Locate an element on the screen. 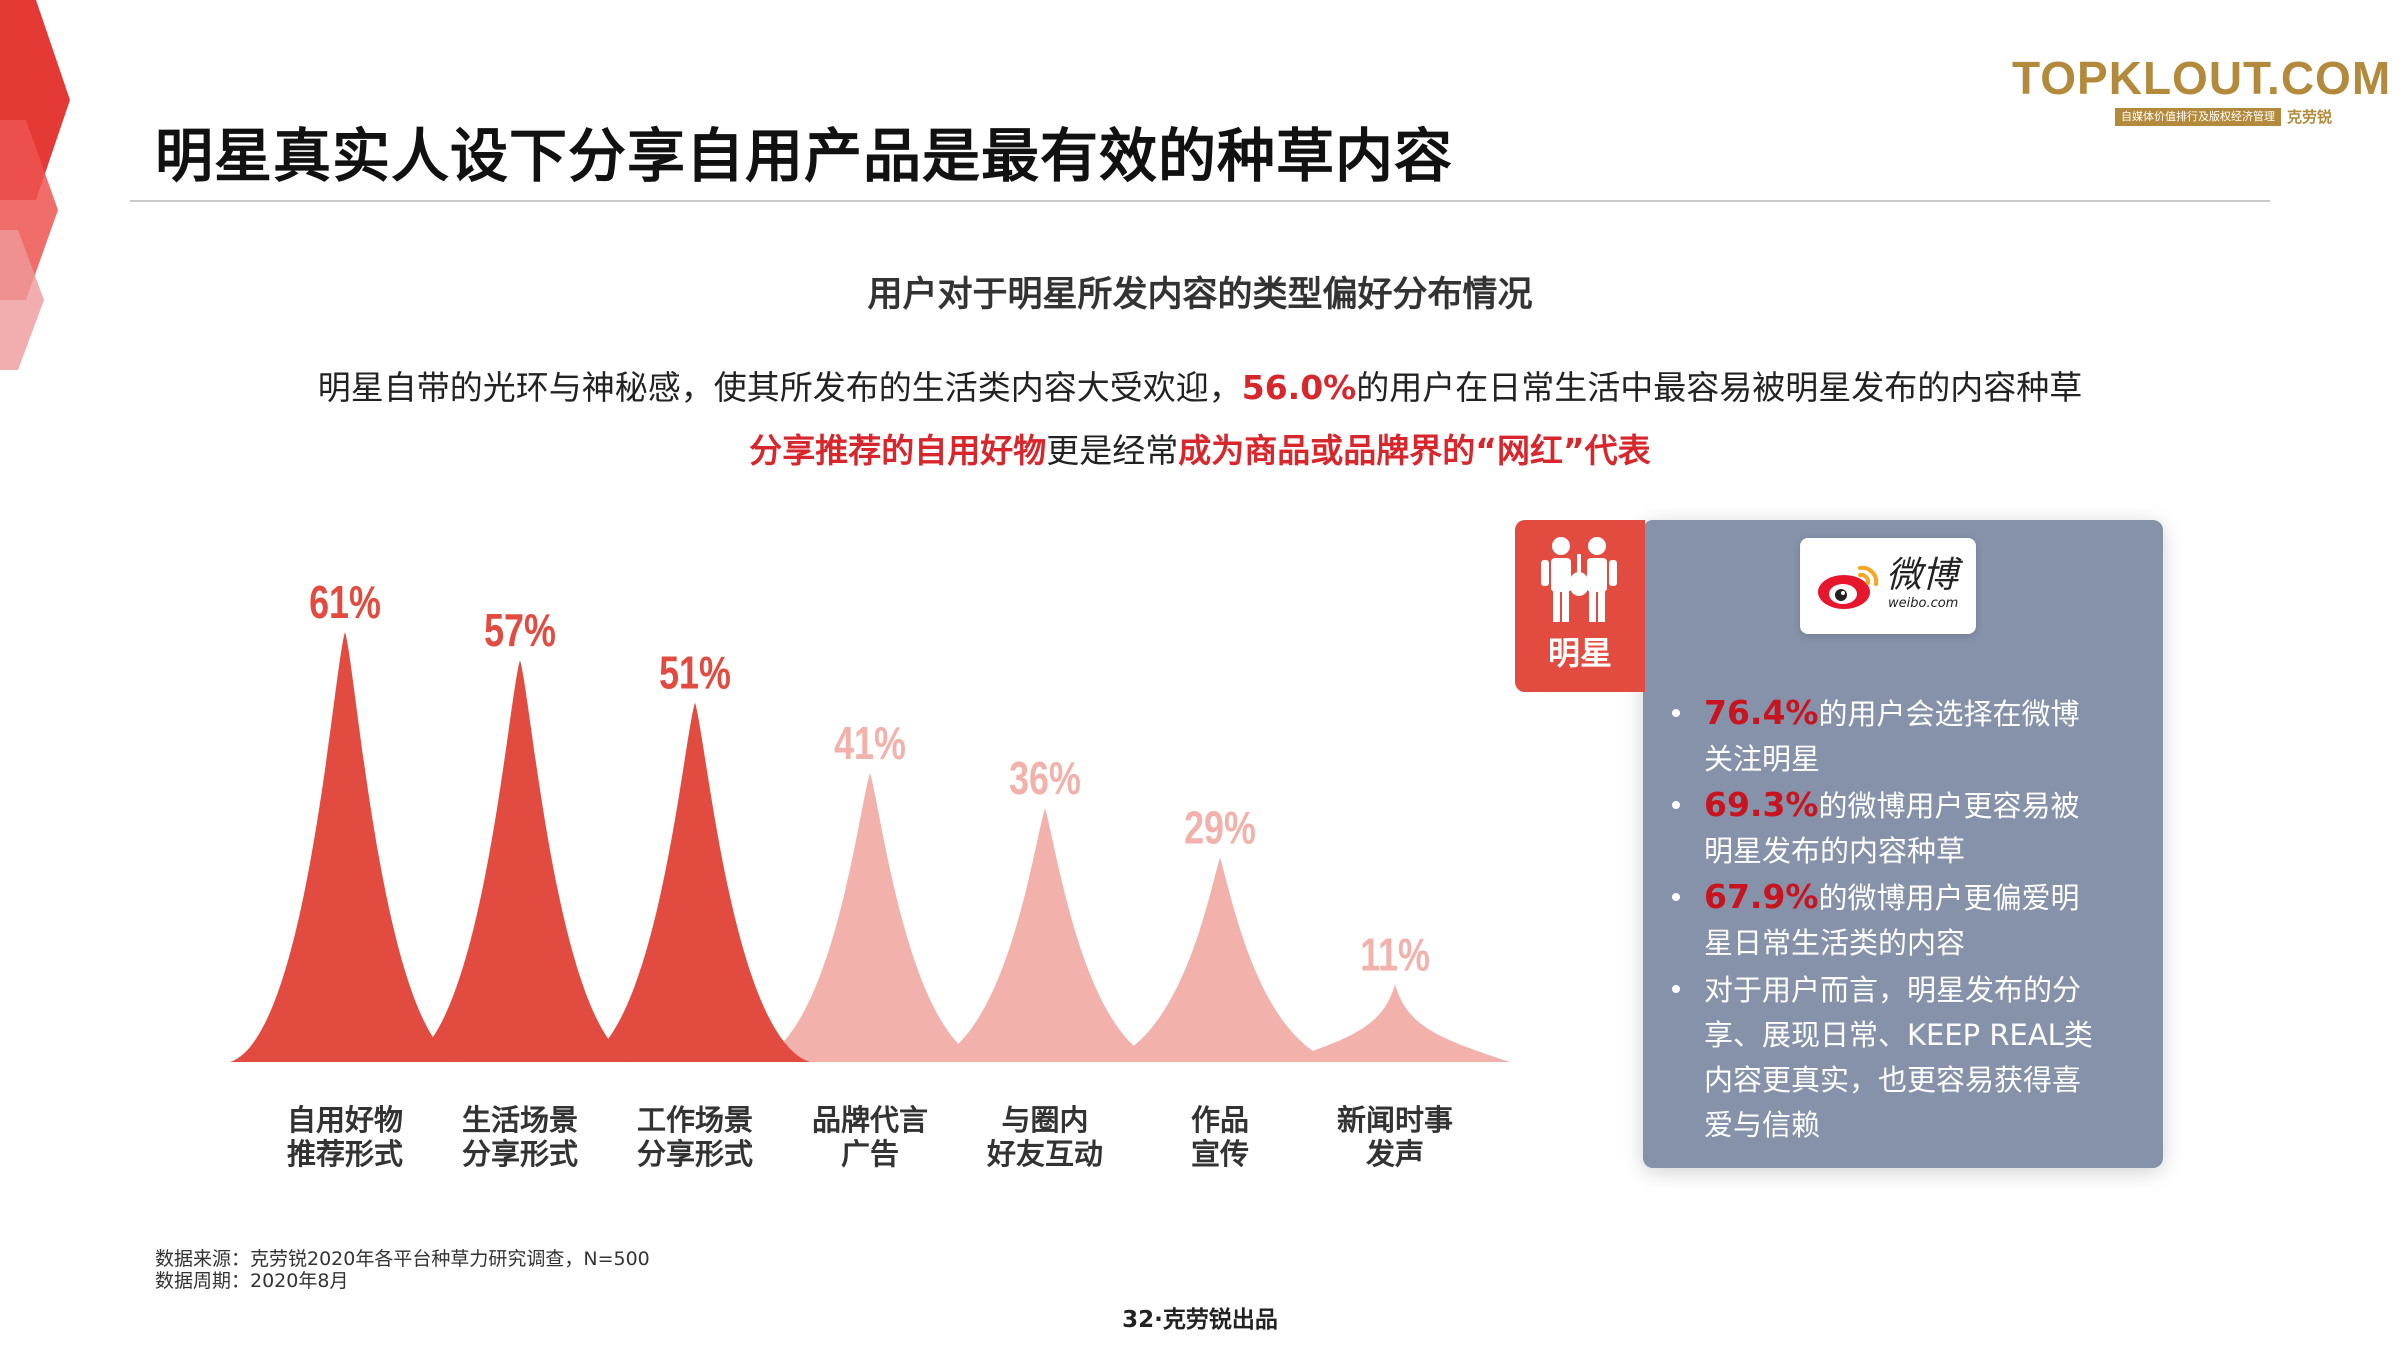  lead-highlight: 分享推荐的自用好物 is located at coordinates (898, 450).